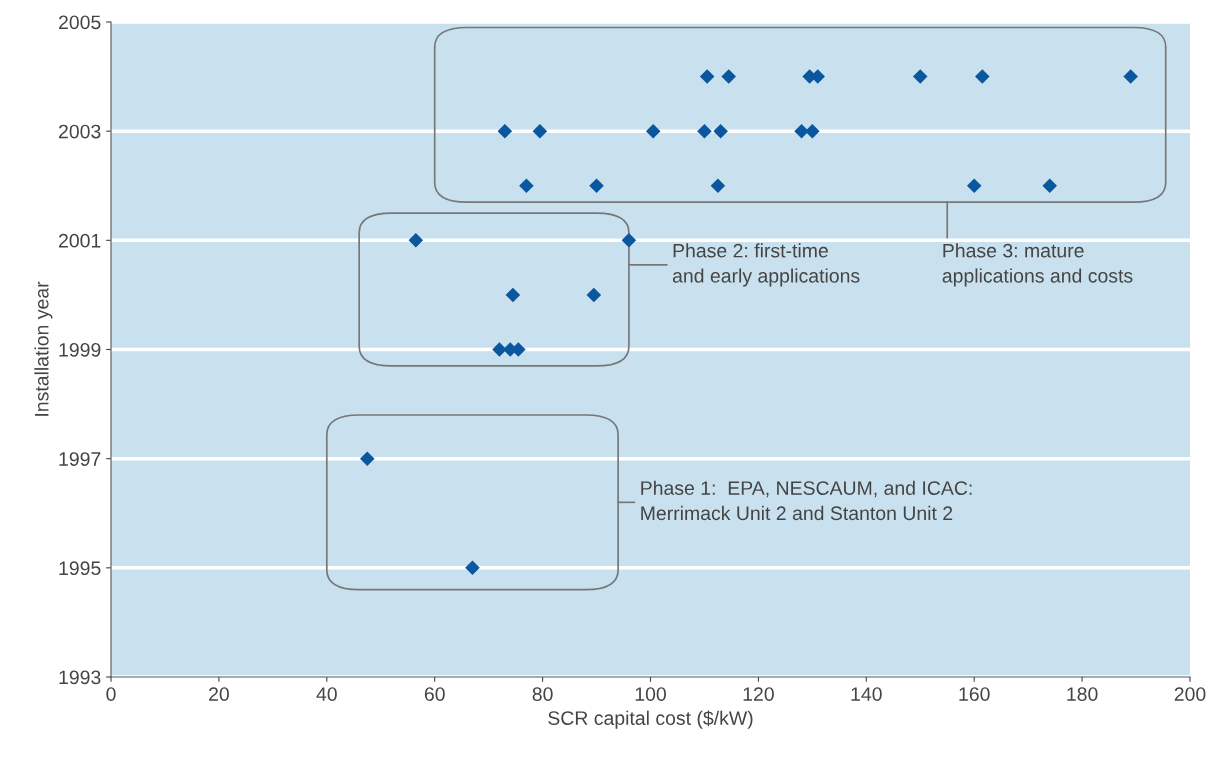  Describe the element at coordinates (542, 694) in the screenshot. I see `x-tick-label: 80` at that location.